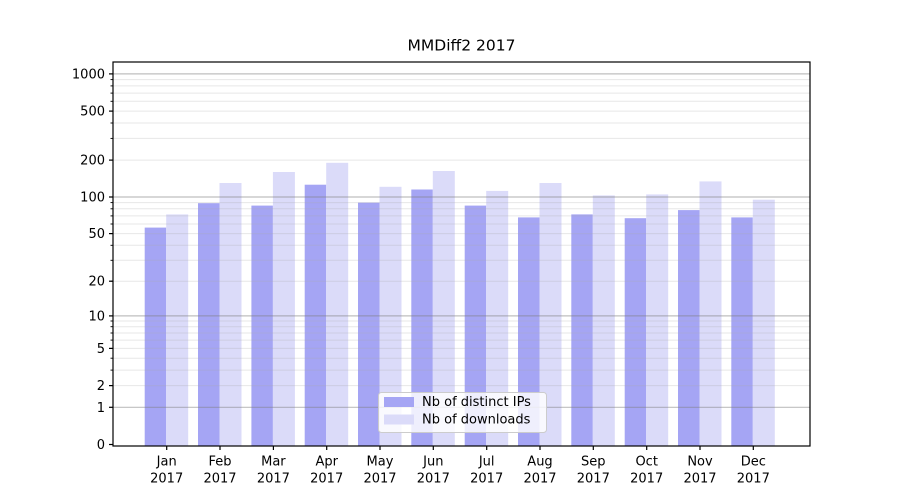 The width and height of the screenshot is (900, 500). What do you see at coordinates (399, 402) in the screenshot?
I see `legend-swatch-distinct-ips` at bounding box center [399, 402].